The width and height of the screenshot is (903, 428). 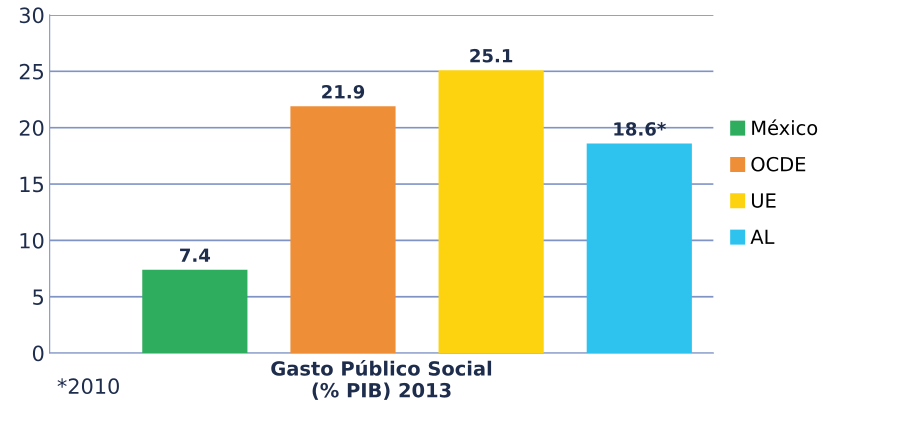 What do you see at coordinates (31, 184) in the screenshot?
I see `y-tick-label: 15` at bounding box center [31, 184].